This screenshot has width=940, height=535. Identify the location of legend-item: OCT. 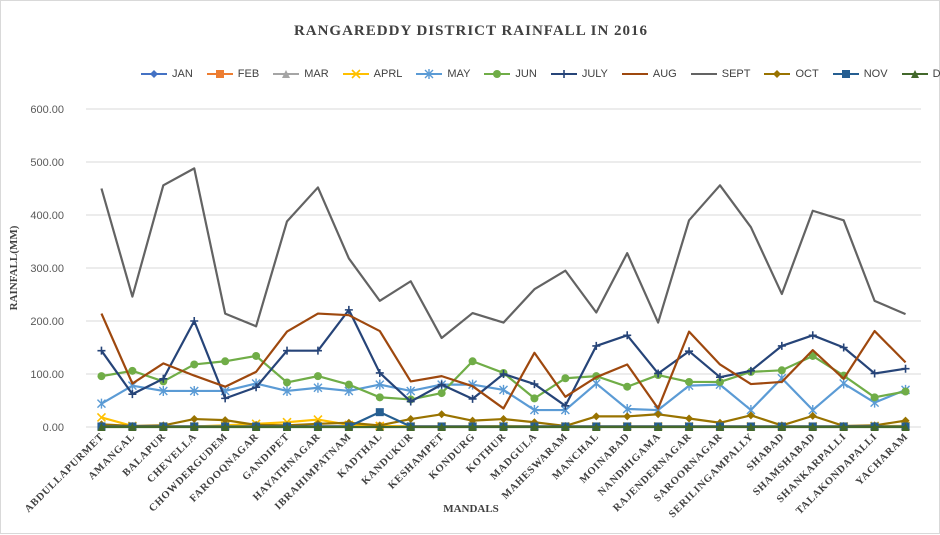
(791, 74).